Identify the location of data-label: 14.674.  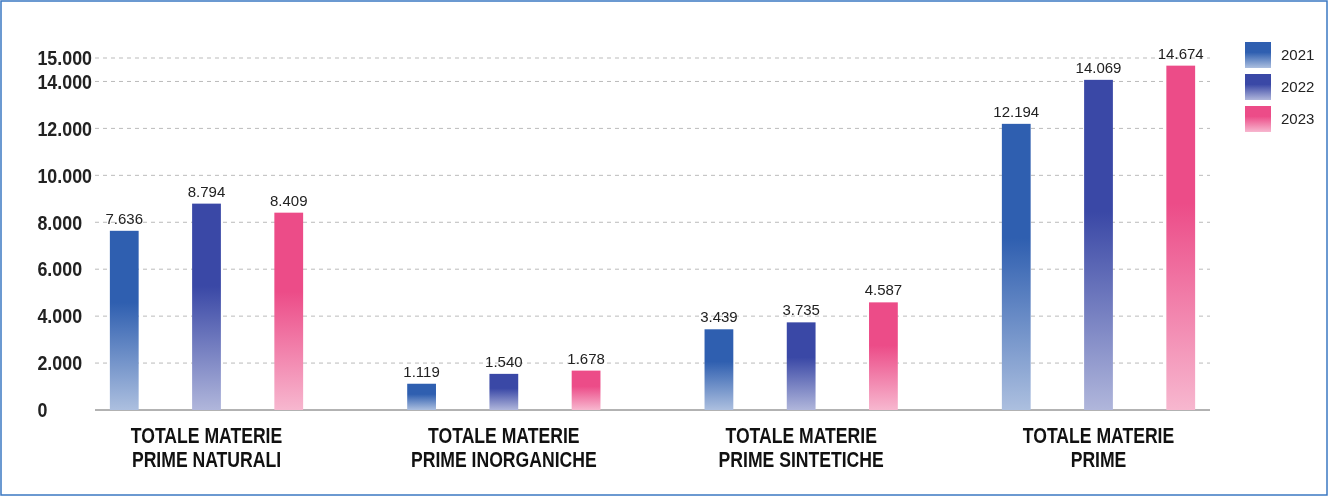
(1180, 53).